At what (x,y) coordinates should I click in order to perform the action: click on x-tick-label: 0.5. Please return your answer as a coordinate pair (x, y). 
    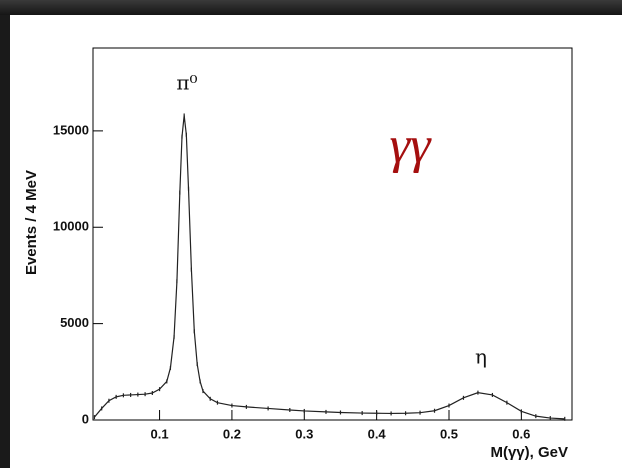
    Looking at the image, I should click on (449, 433).